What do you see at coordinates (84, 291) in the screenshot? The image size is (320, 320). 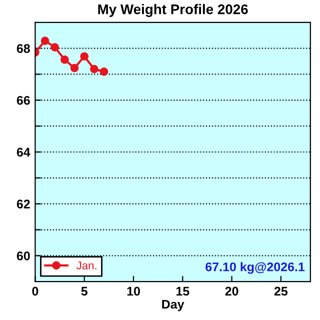 I see `x-tick-label: 5` at bounding box center [84, 291].